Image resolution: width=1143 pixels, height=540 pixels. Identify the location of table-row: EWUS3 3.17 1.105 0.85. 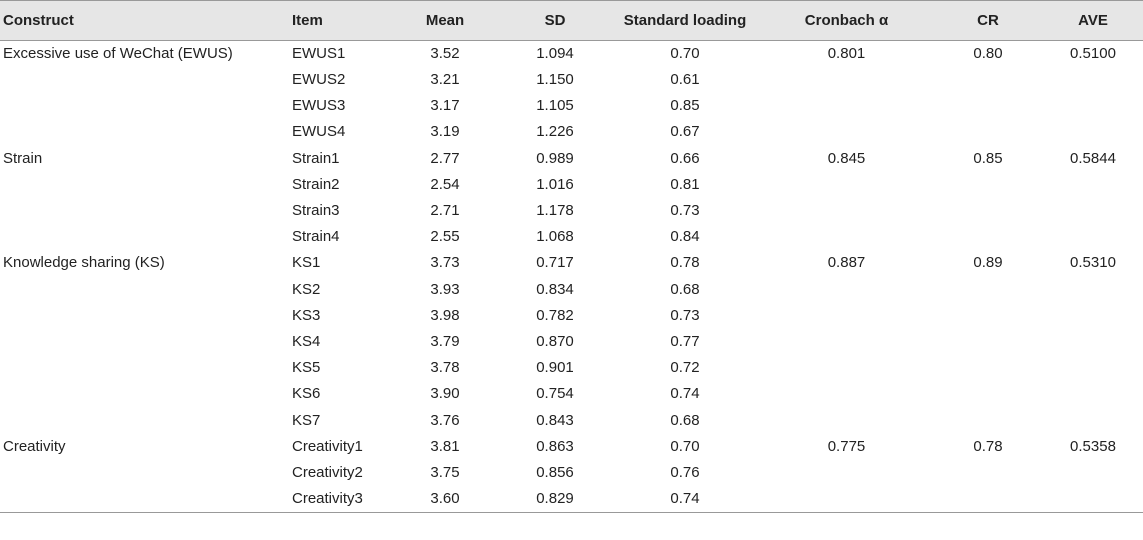
(571, 106).